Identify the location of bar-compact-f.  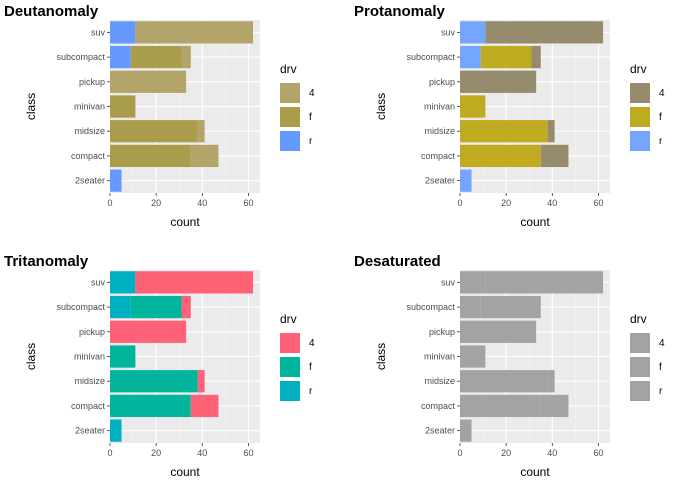
(500, 156).